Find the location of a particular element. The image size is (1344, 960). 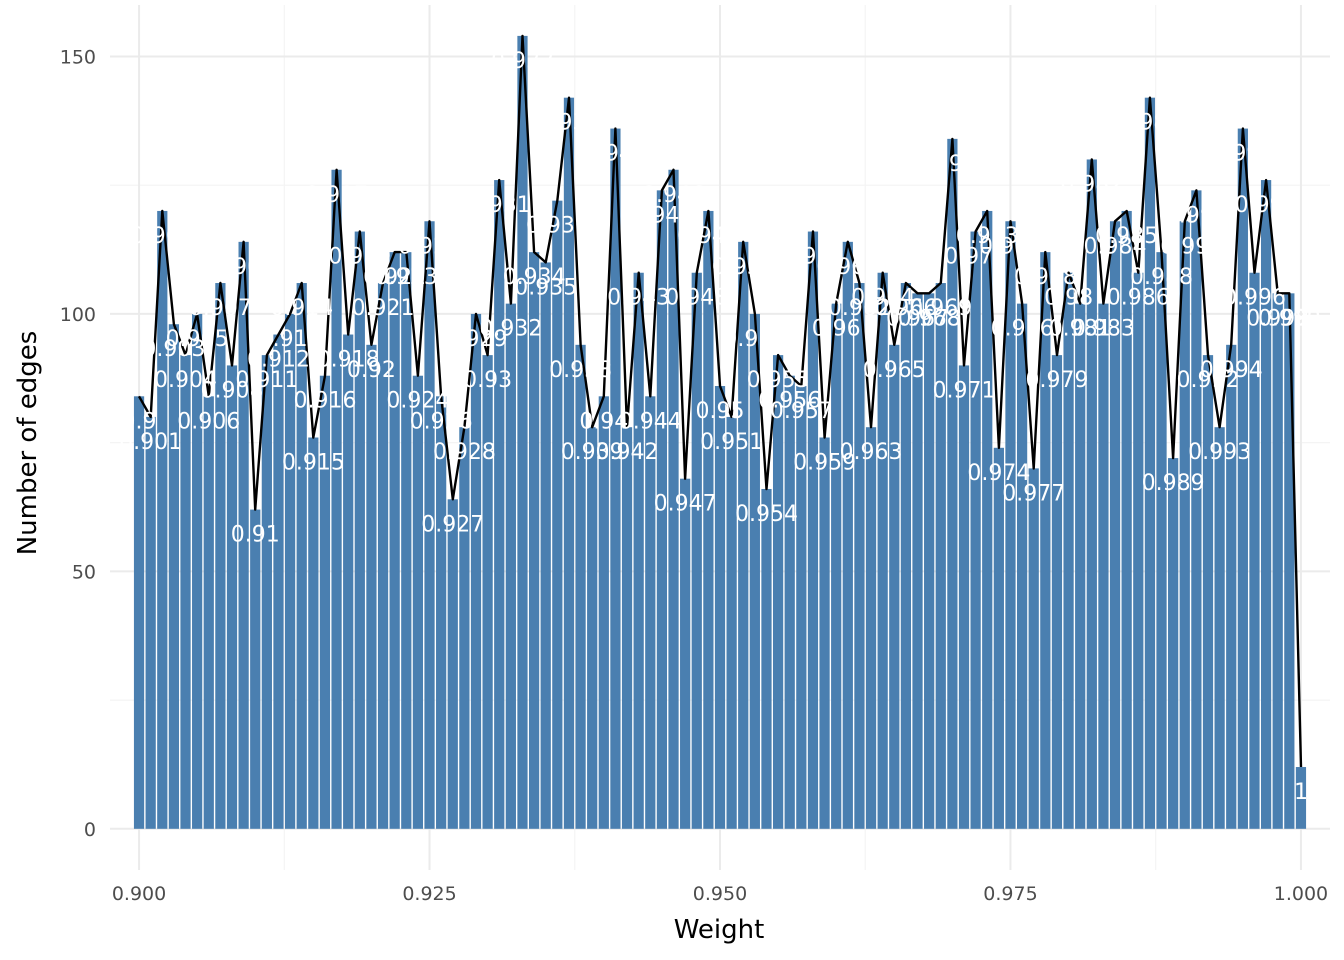

x-axis-title: Weight is located at coordinates (719, 930).